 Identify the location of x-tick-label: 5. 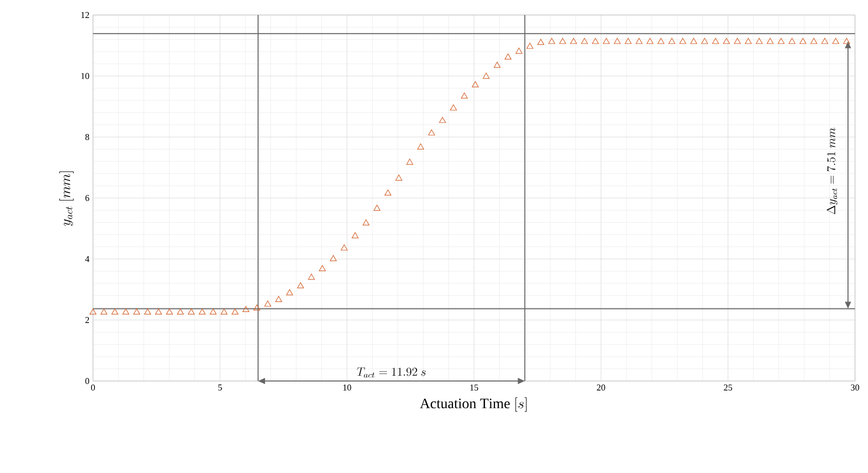
(220, 387).